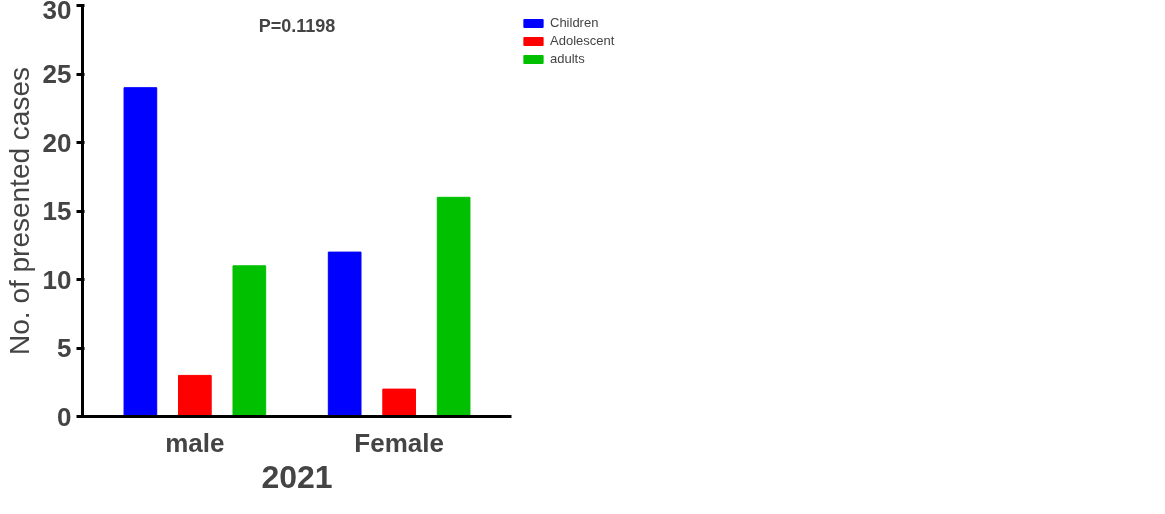 This screenshot has width=1165, height=514. What do you see at coordinates (64, 348) in the screenshot?
I see `y-tick-label: 5` at bounding box center [64, 348].